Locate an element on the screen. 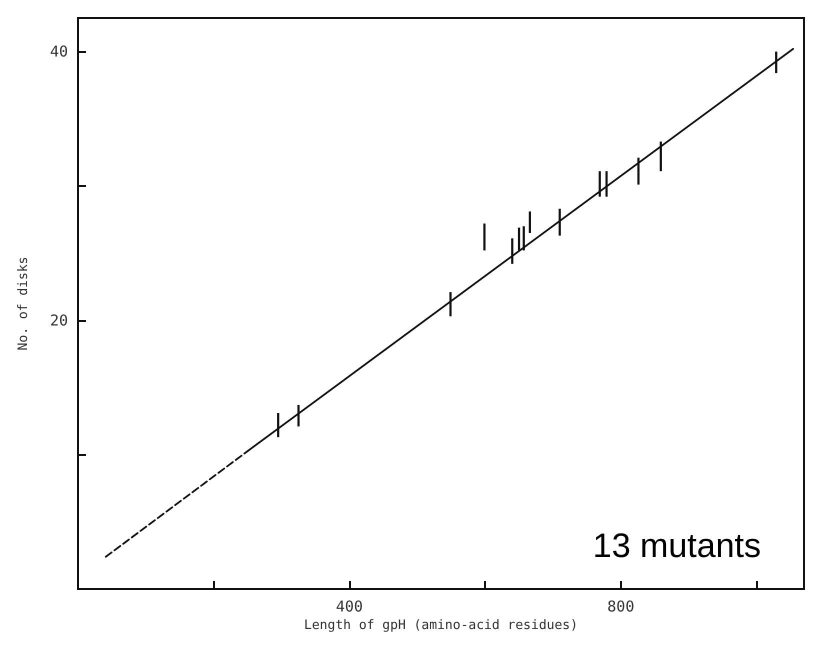 Image resolution: width=819 pixels, height=649 pixels. x-tick-label: 800 is located at coordinates (620, 607).